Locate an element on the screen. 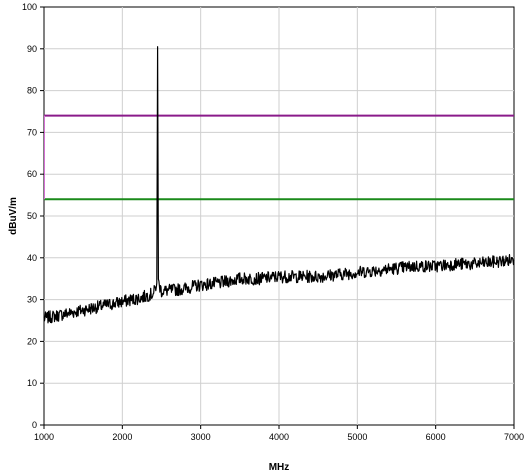 This screenshot has height=475, width=527. x-tick-label: 6000 is located at coordinates (436, 437).